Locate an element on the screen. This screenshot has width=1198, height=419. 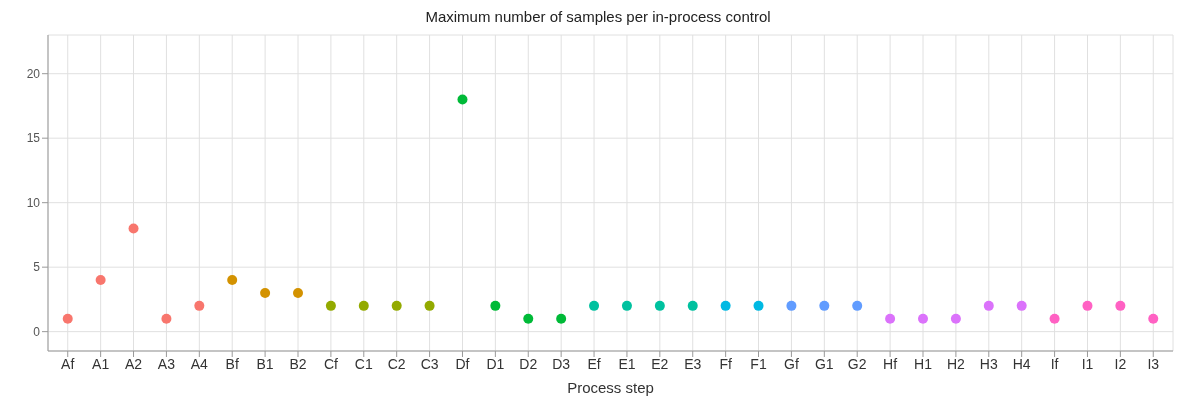
x-tick-label: G1 is located at coordinates (824, 363).